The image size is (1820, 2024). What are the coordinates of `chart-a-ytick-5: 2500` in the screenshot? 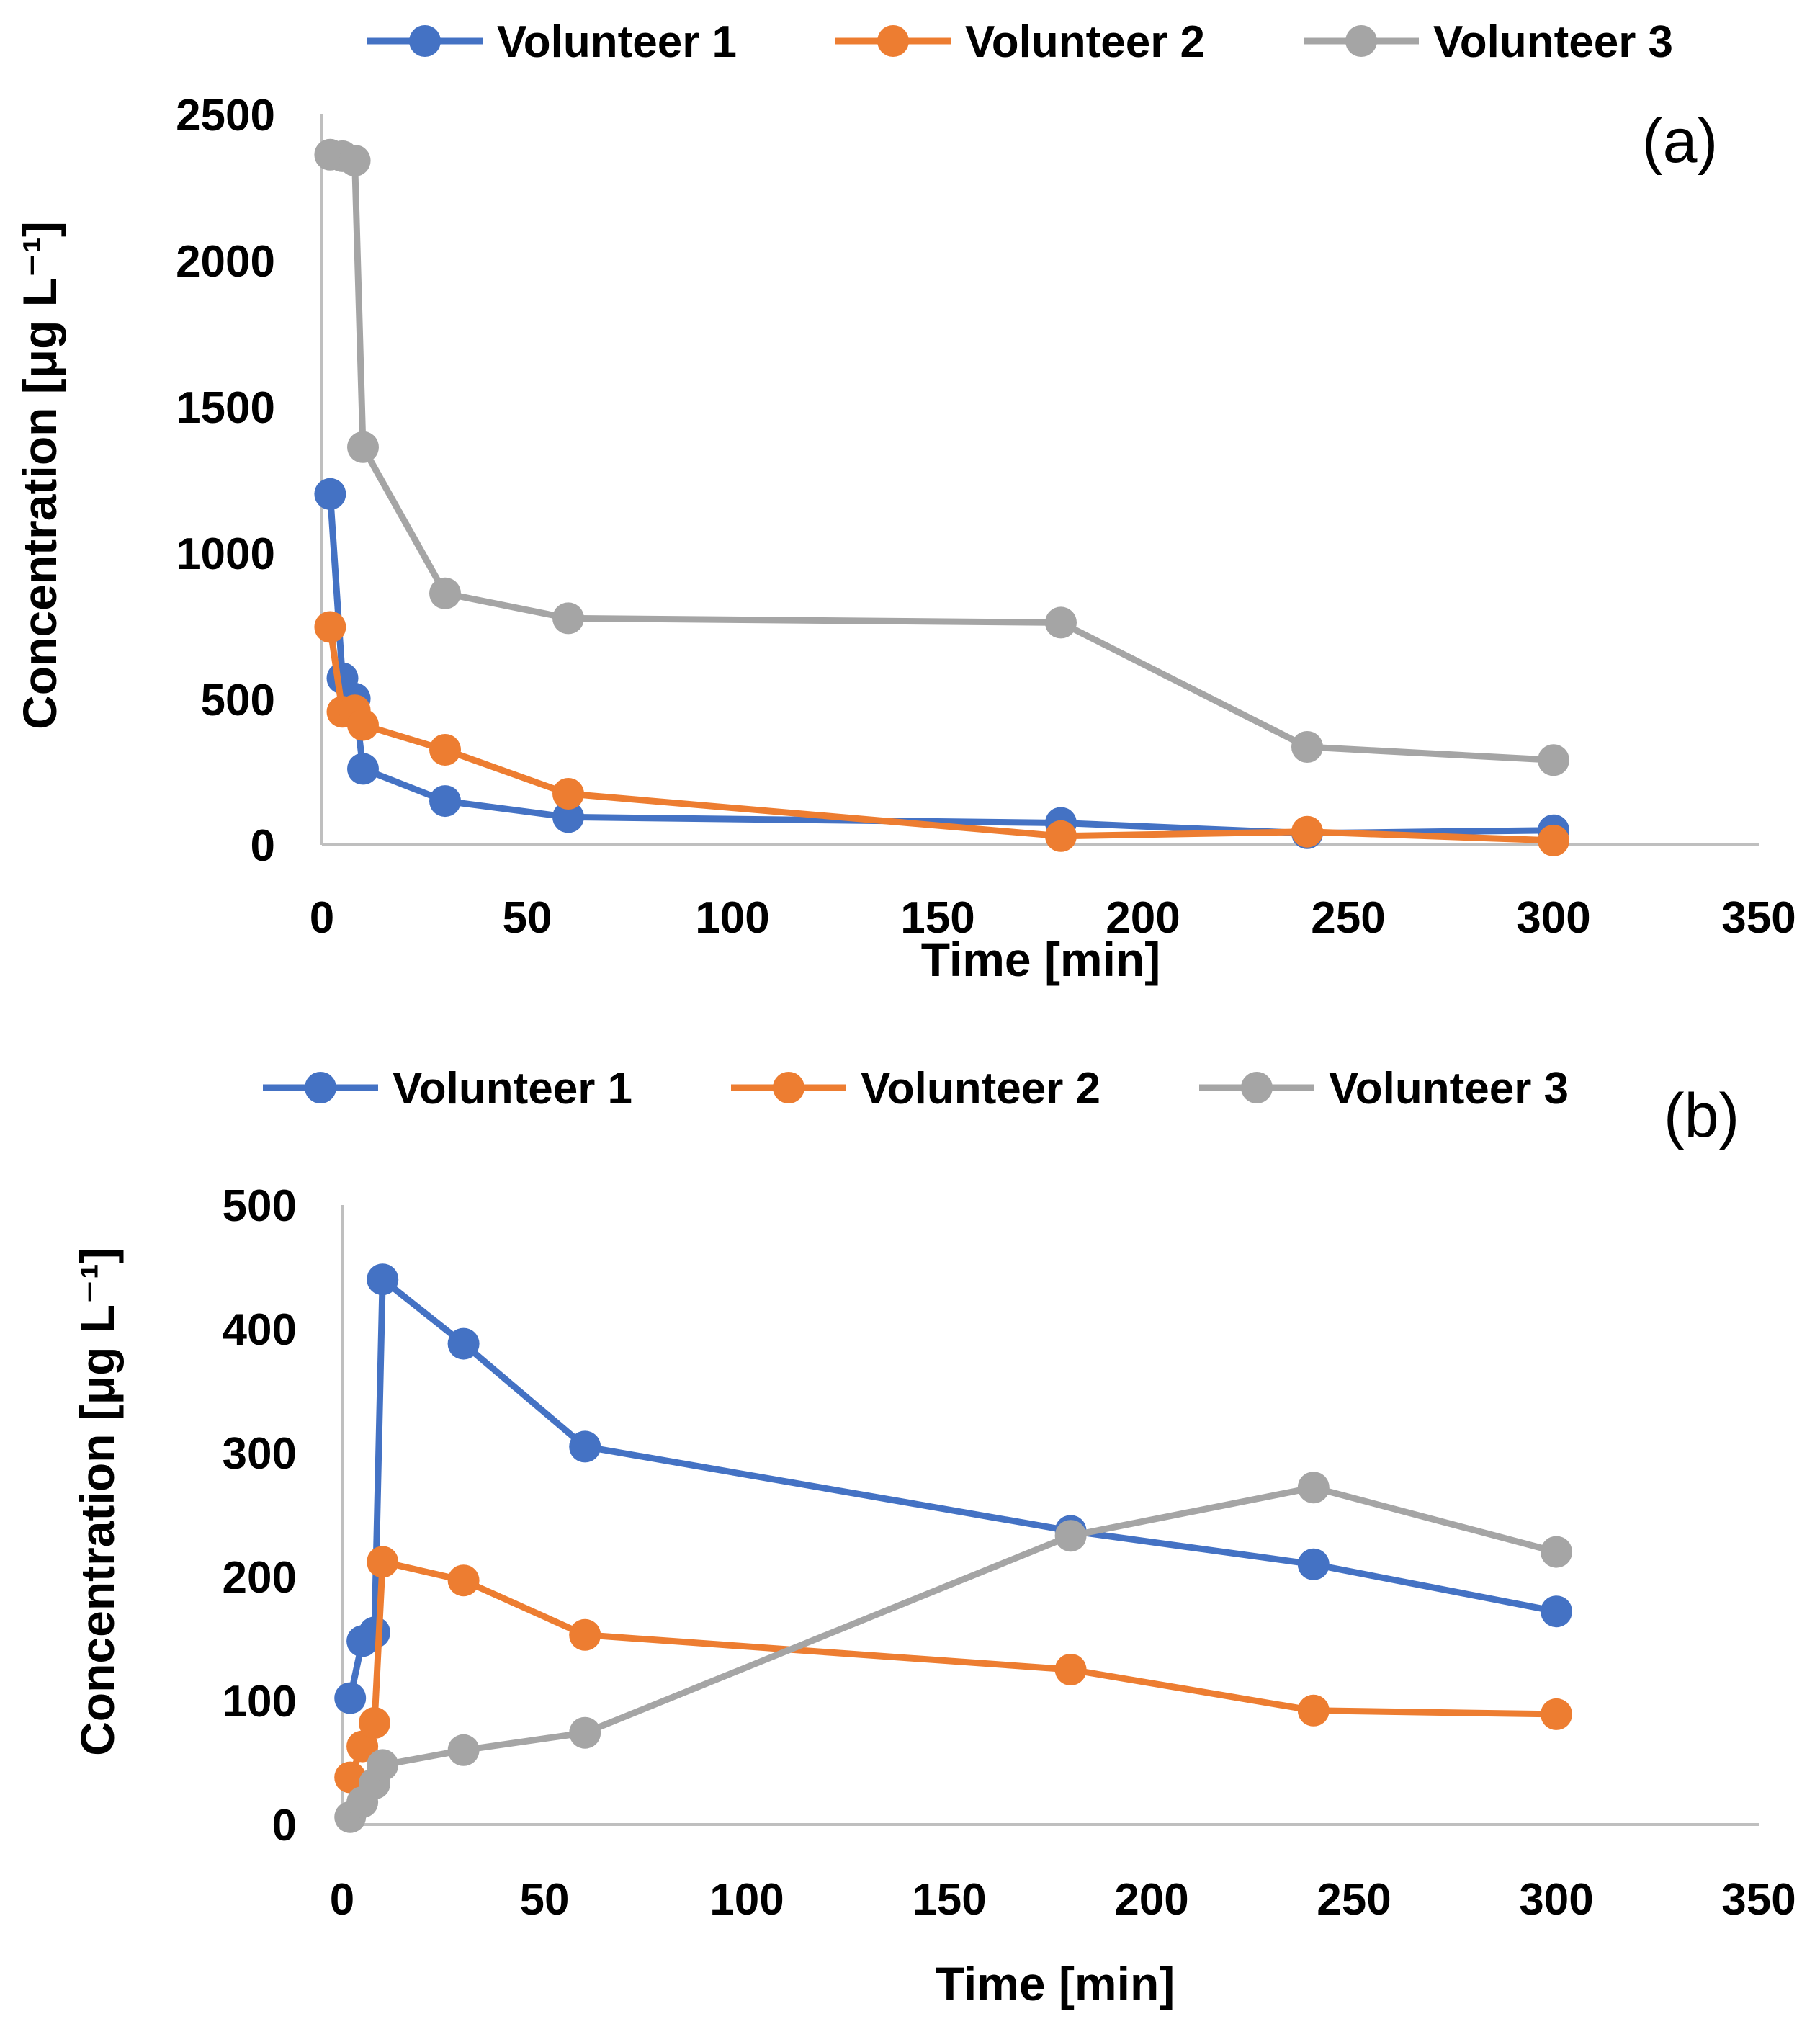 It's located at (225, 115).